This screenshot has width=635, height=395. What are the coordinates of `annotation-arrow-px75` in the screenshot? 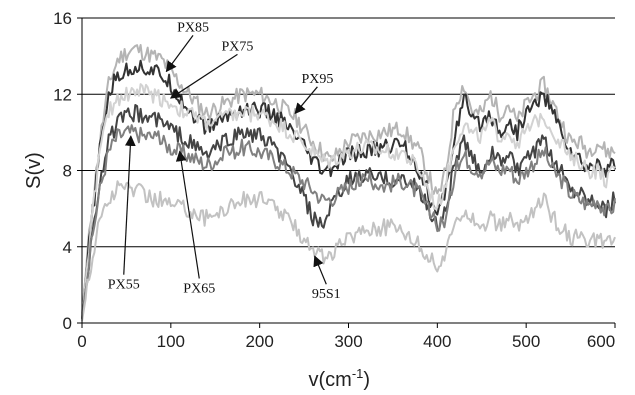 It's located at (203, 76).